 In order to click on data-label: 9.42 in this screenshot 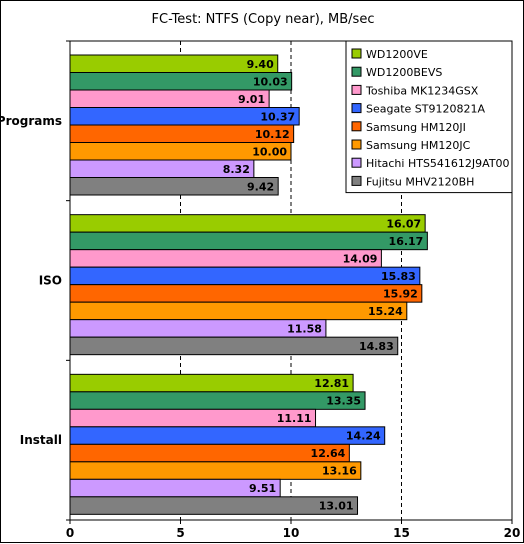, I will do `click(260, 186)`.